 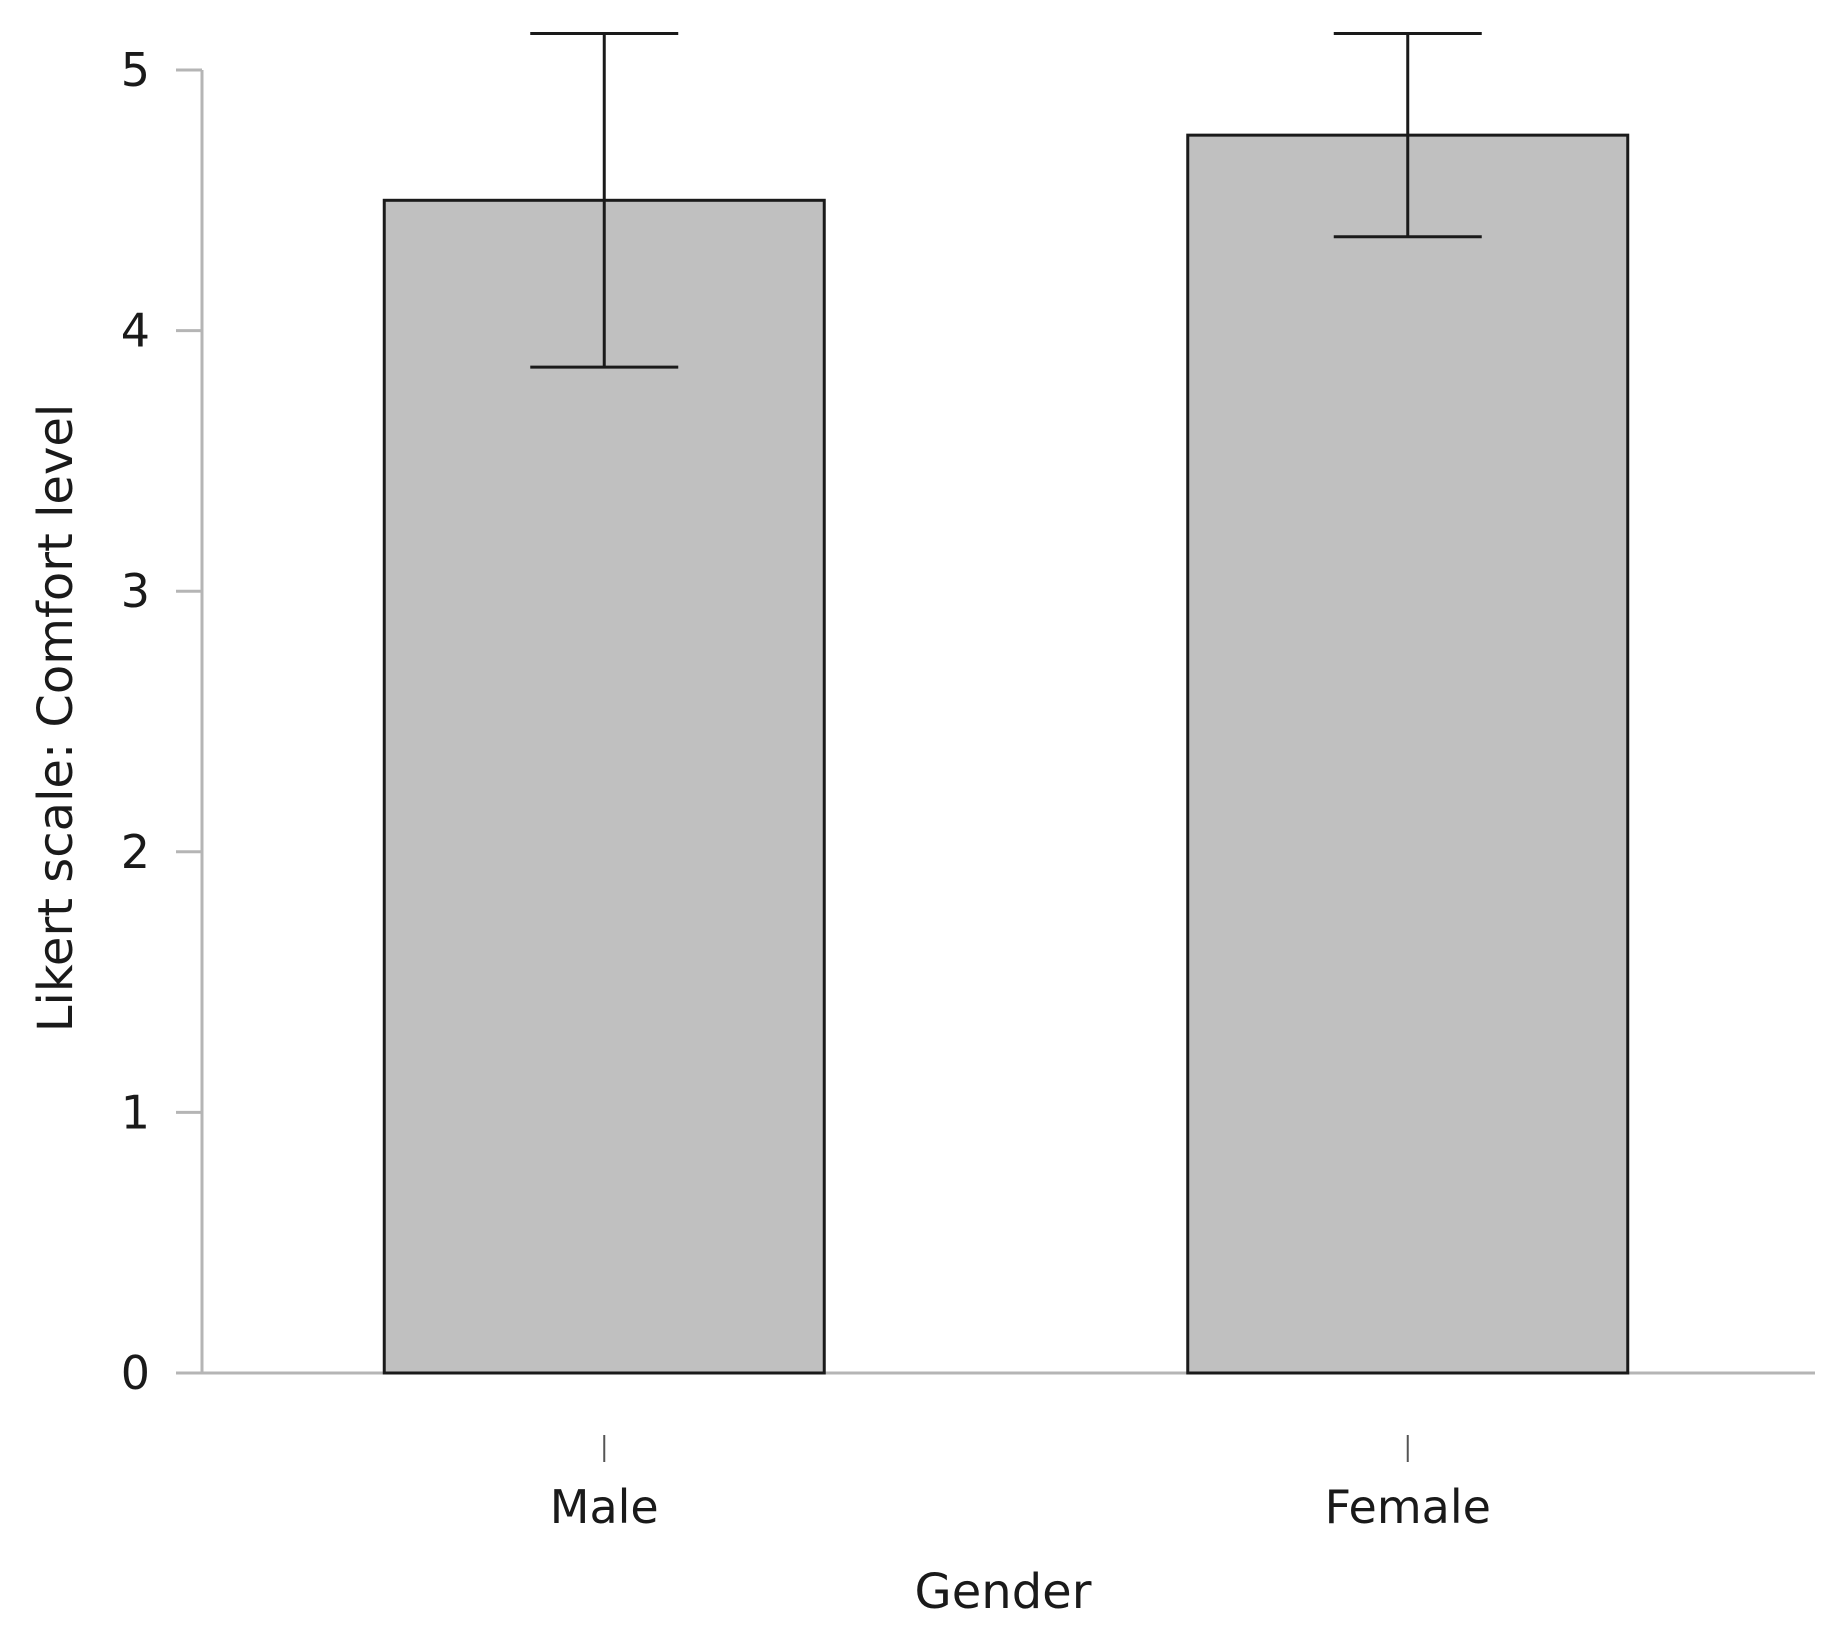 I want to click on y-tick-label: 0, so click(x=135, y=1373).